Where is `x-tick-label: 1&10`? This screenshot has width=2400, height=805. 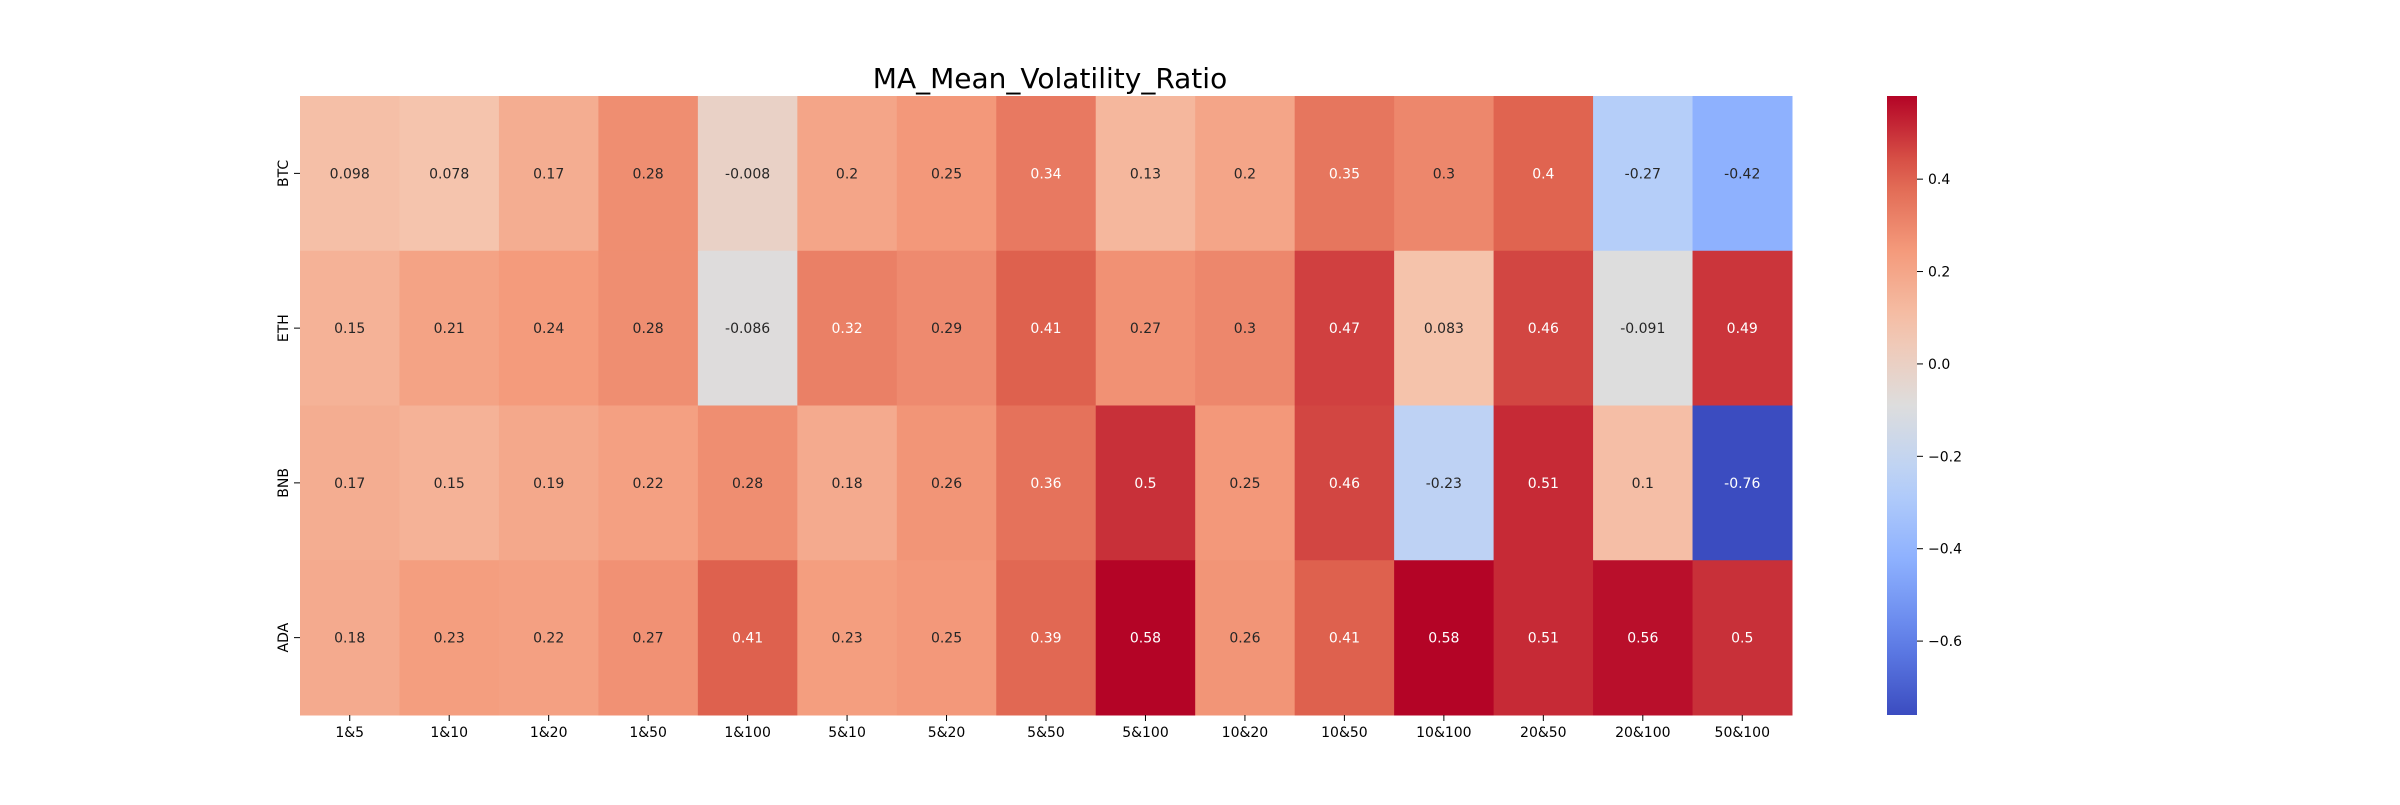 x-tick-label: 1&10 is located at coordinates (449, 733).